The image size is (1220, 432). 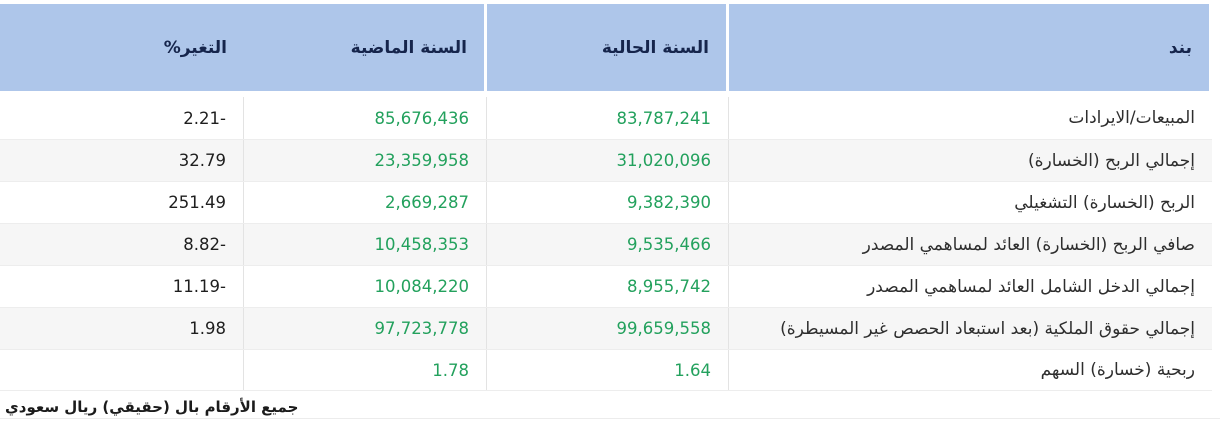 What do you see at coordinates (122, 328) in the screenshot?
I see `change-pct-value: 1.98` at bounding box center [122, 328].